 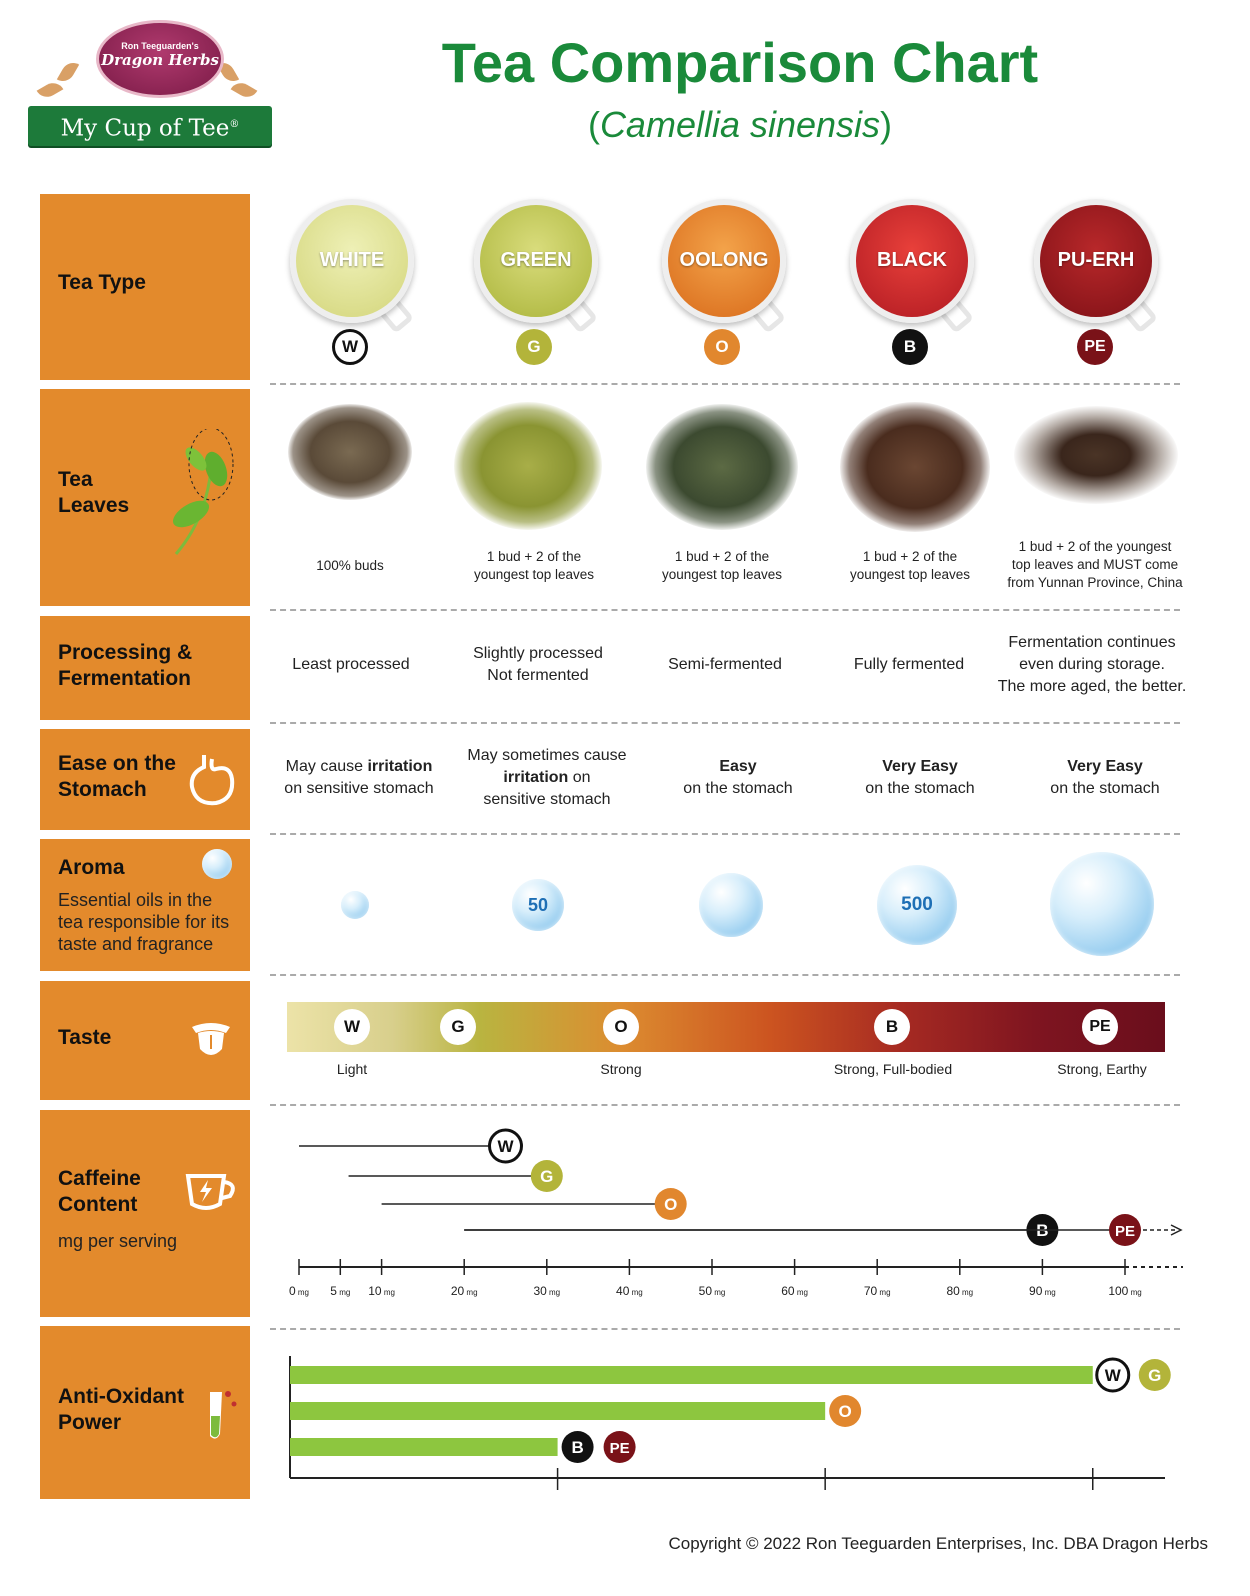 What do you see at coordinates (458, 1027) in the screenshot?
I see `taste-marker-green: G` at bounding box center [458, 1027].